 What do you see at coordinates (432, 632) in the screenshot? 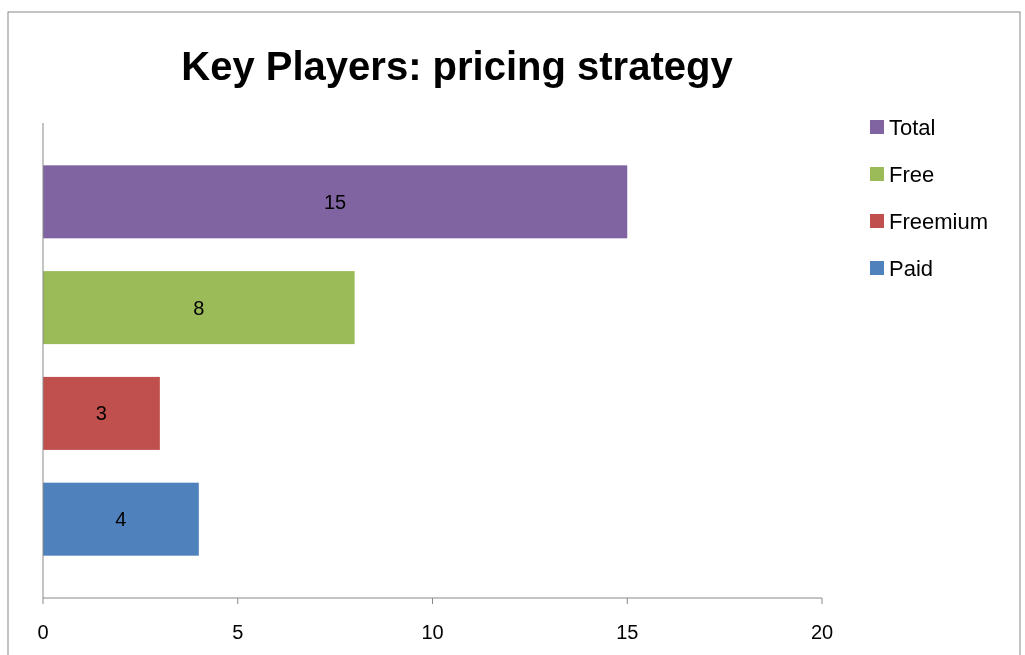
I see `x-tick-label: 10` at bounding box center [432, 632].